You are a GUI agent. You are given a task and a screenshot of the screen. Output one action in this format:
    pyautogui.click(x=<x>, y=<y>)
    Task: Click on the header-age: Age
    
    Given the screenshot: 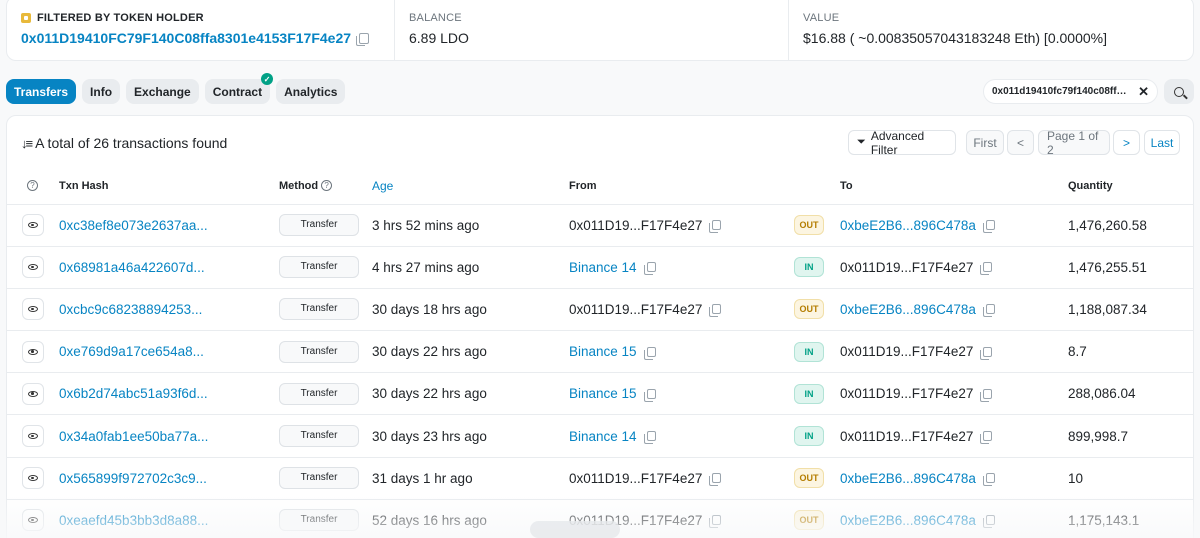 What is the action you would take?
    pyautogui.click(x=470, y=186)
    